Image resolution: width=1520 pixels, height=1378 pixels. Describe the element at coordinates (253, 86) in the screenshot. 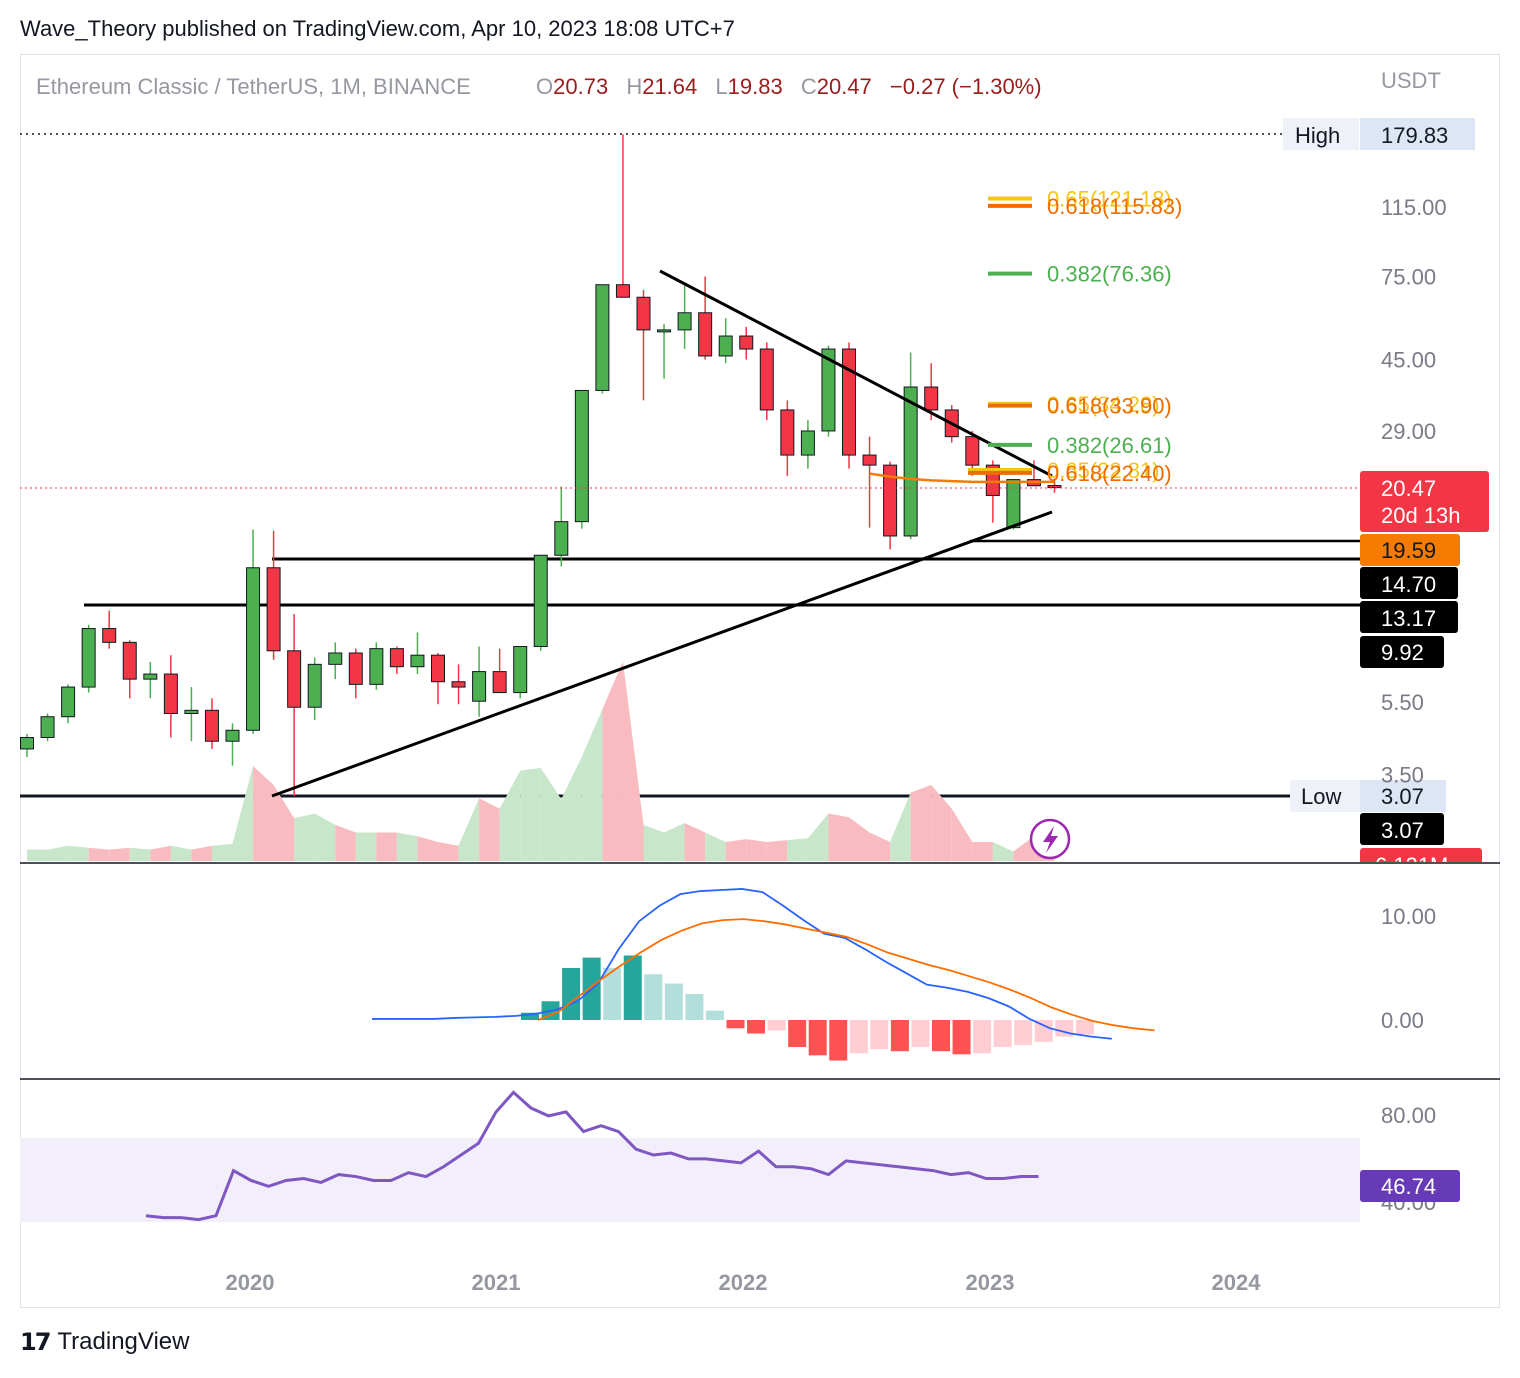

I see `symbol-label: Ethereum Classic / TetherUS, 1M, BINANCE` at that location.